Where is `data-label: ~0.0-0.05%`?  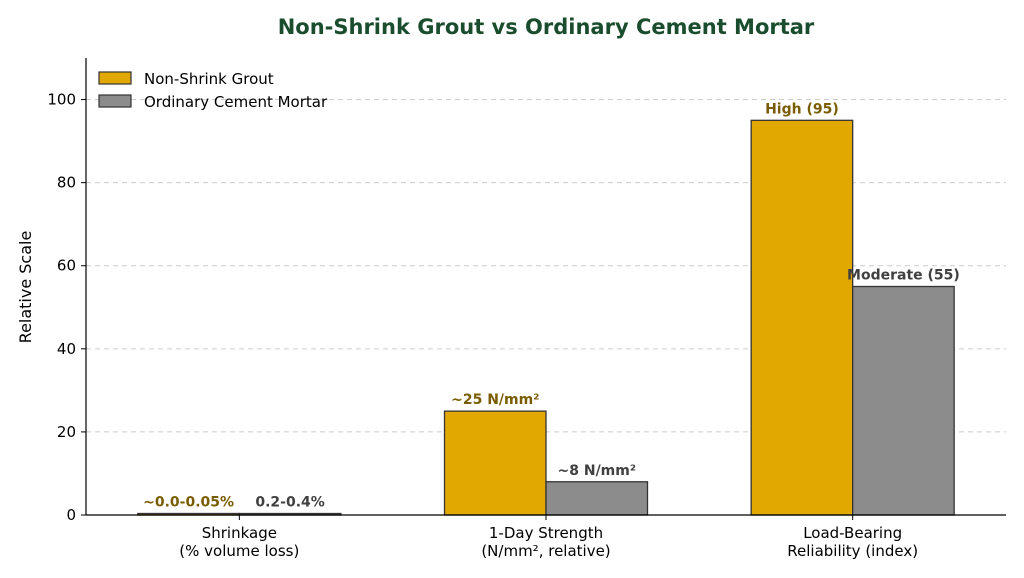 data-label: ~0.0-0.05% is located at coordinates (188, 503).